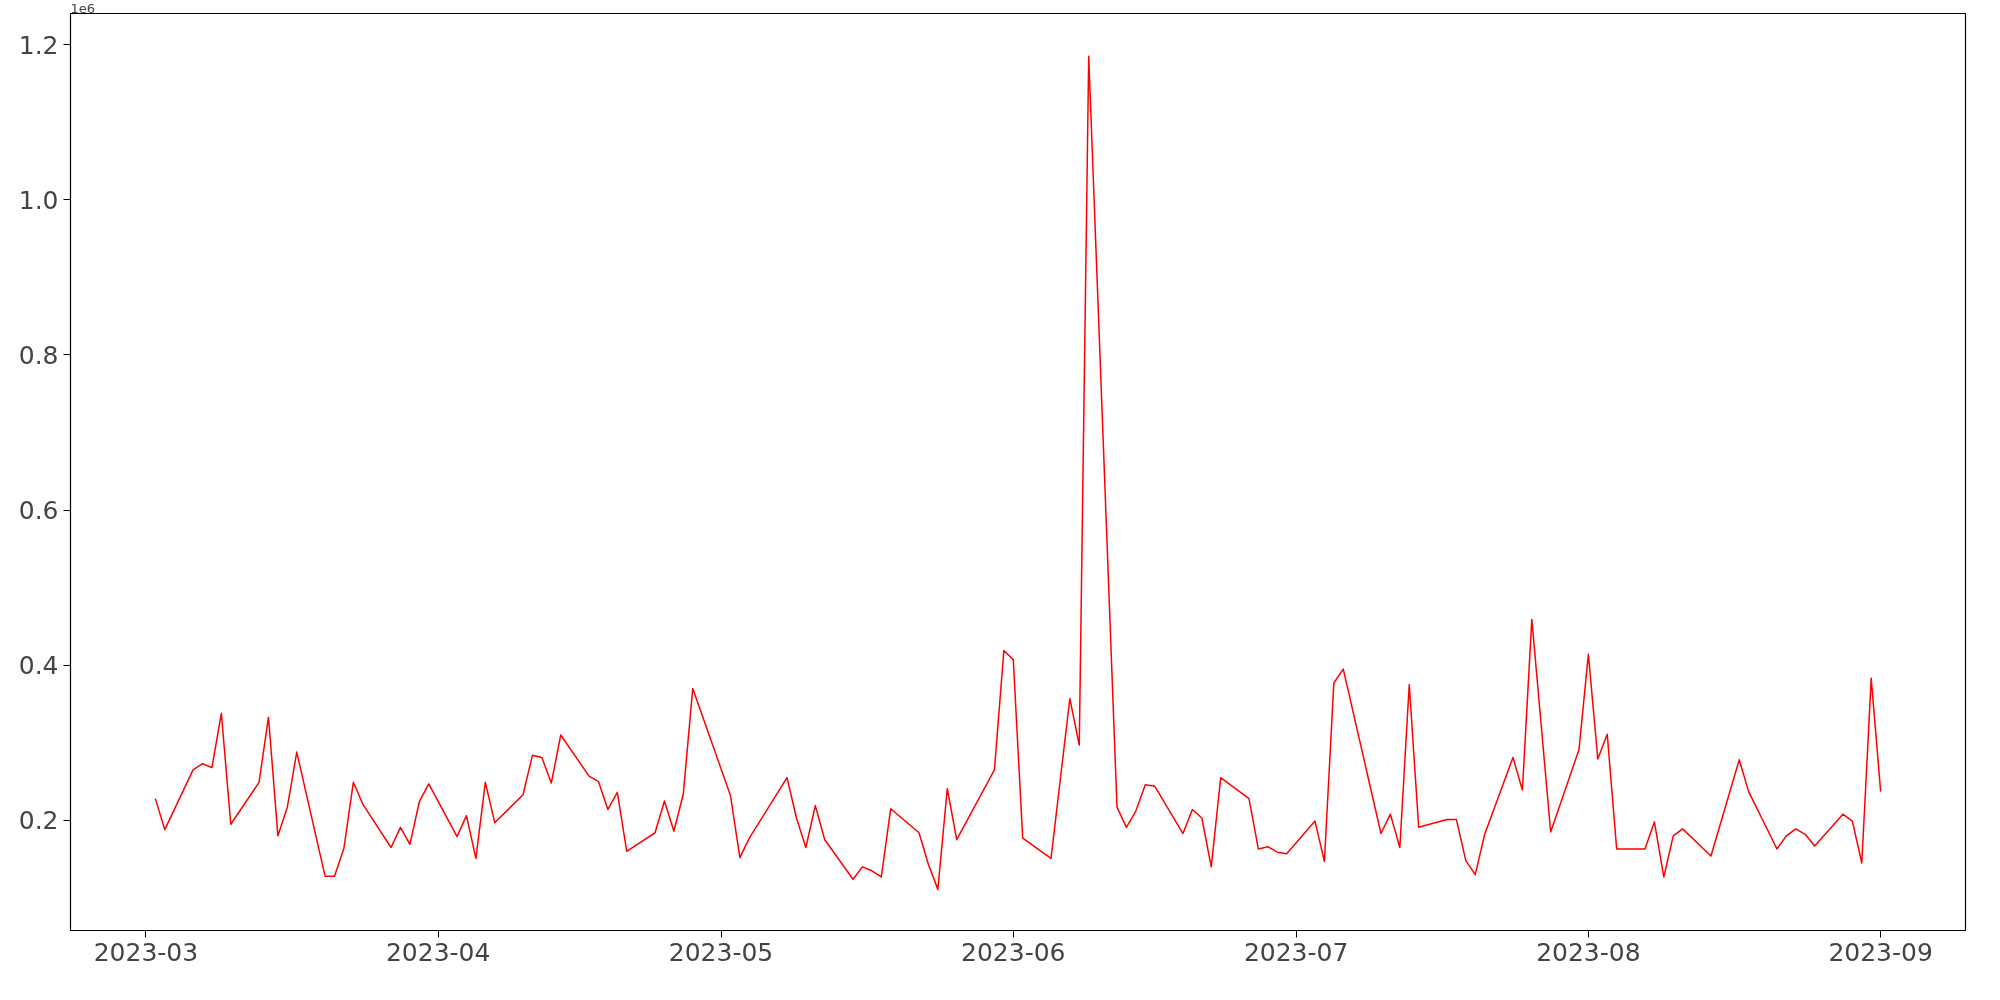 This screenshot has height=1000, width=2000. I want to click on y-tick-label: 0.6, so click(38, 511).